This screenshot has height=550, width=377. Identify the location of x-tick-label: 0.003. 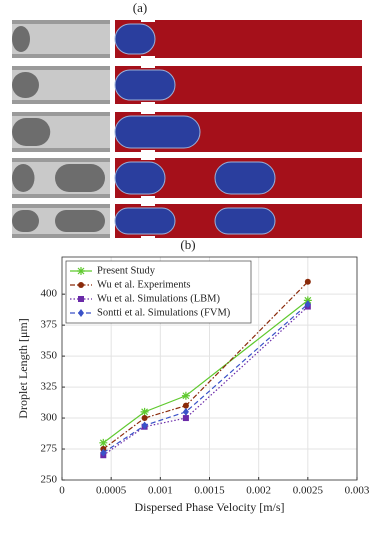
(357, 491).